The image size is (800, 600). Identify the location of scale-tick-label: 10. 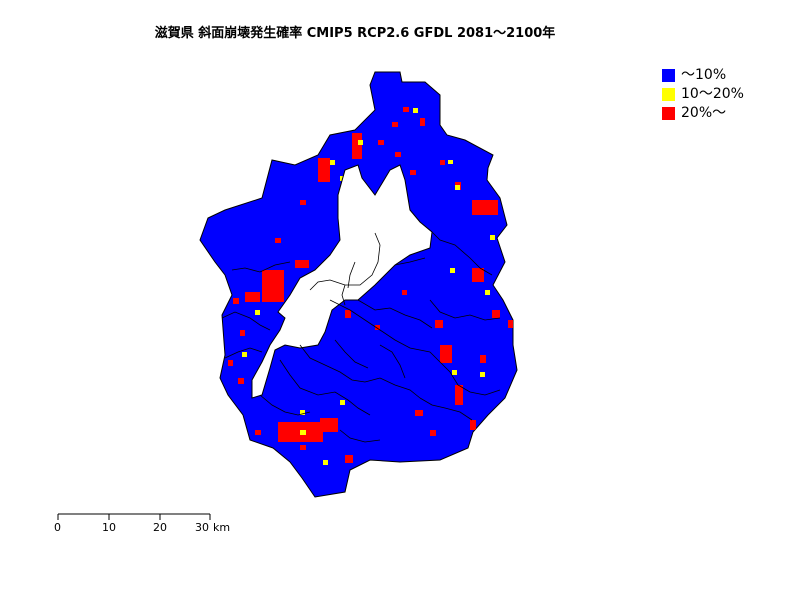
(109, 527).